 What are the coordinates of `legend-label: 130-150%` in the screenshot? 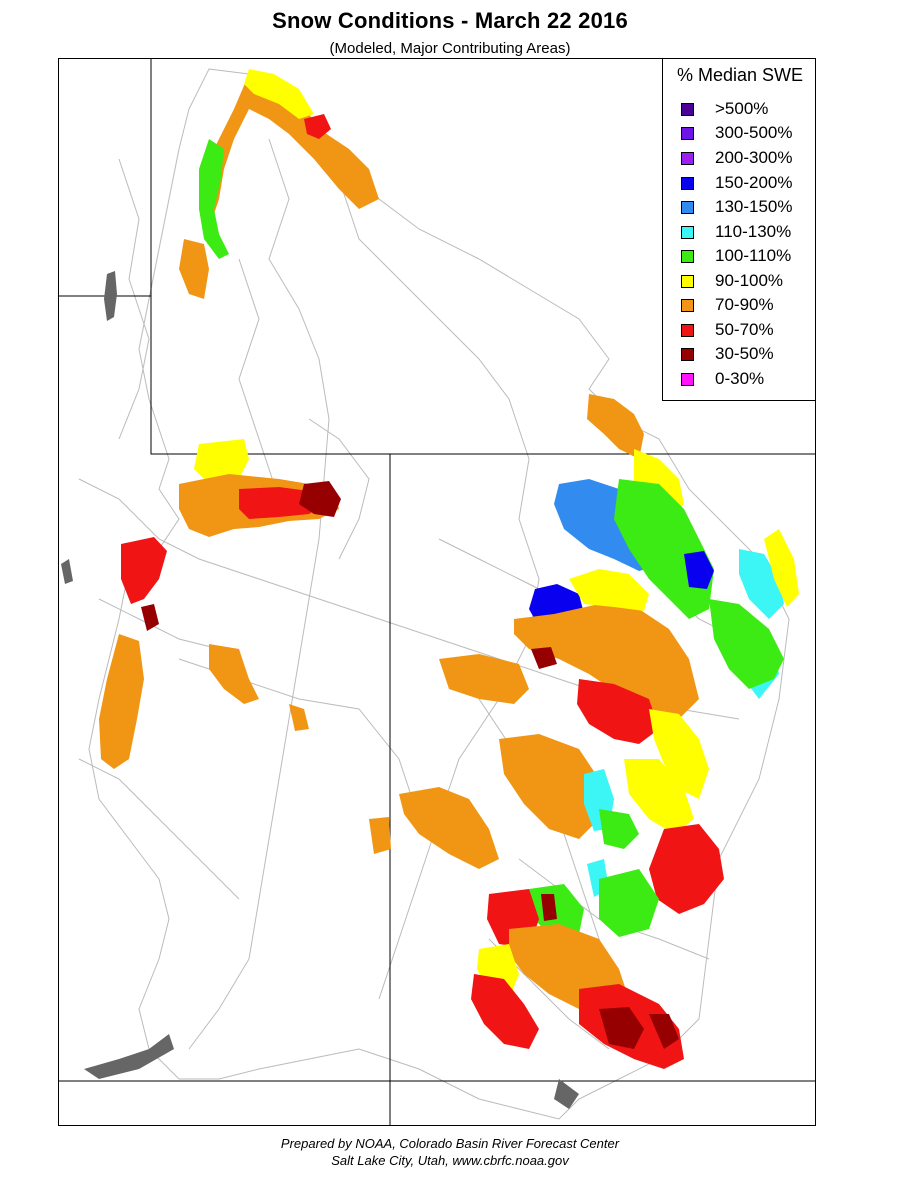 It's located at (754, 206).